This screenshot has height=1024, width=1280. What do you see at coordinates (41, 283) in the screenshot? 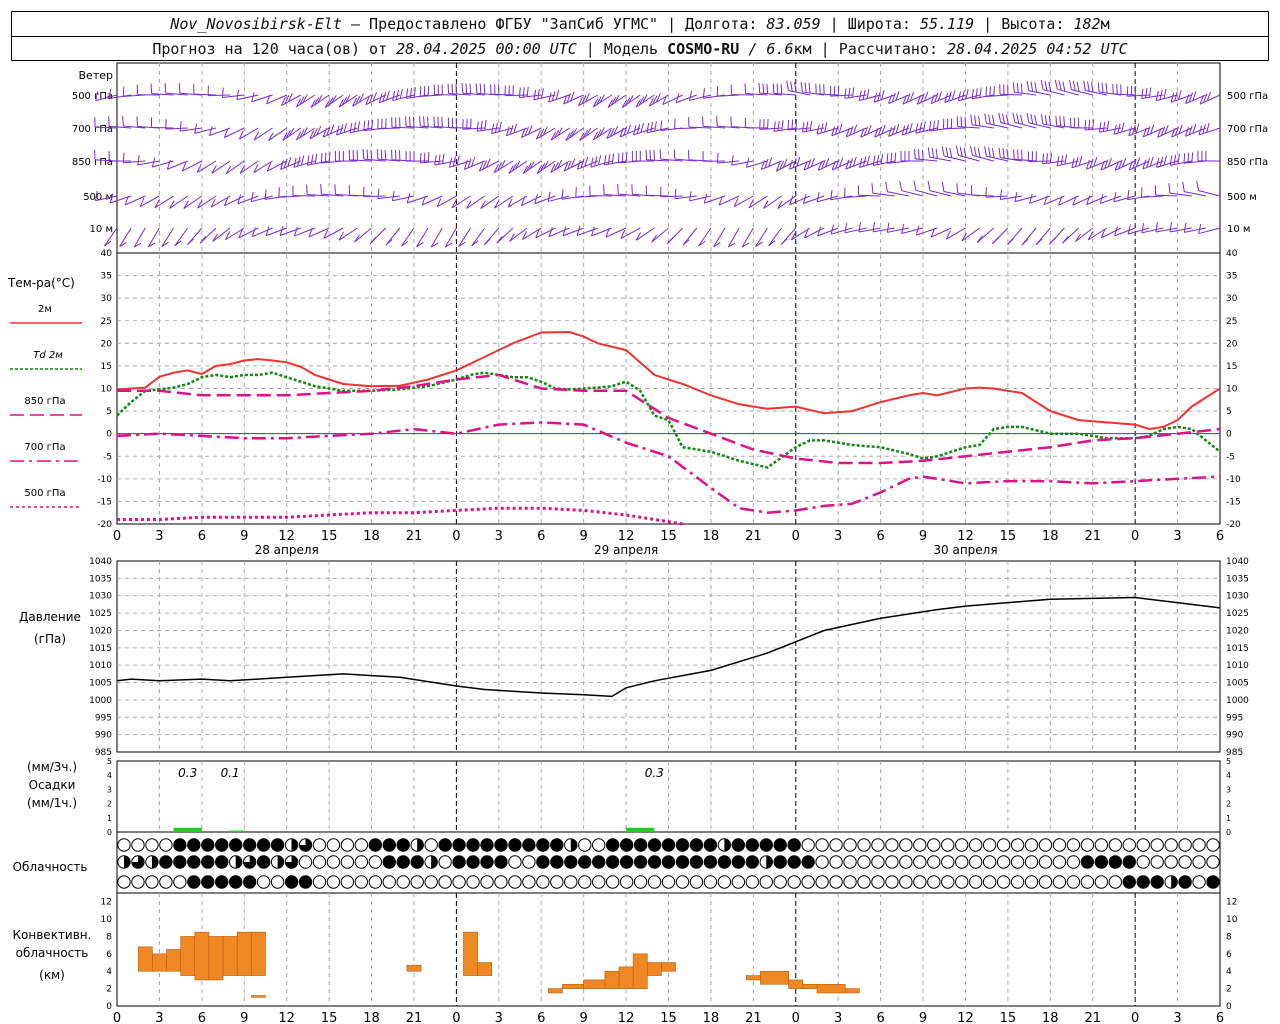
I see `temperature-title: Тем-ра(°C)` at bounding box center [41, 283].